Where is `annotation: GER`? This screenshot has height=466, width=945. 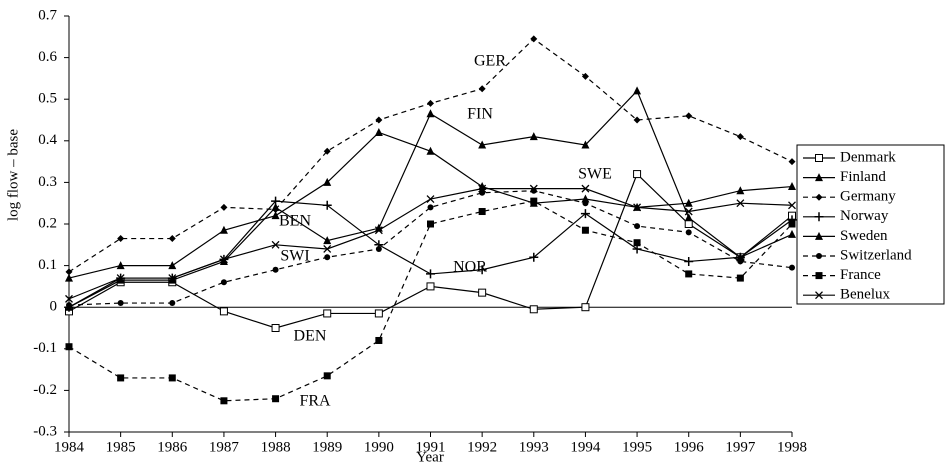 annotation: GER is located at coordinates (490, 61).